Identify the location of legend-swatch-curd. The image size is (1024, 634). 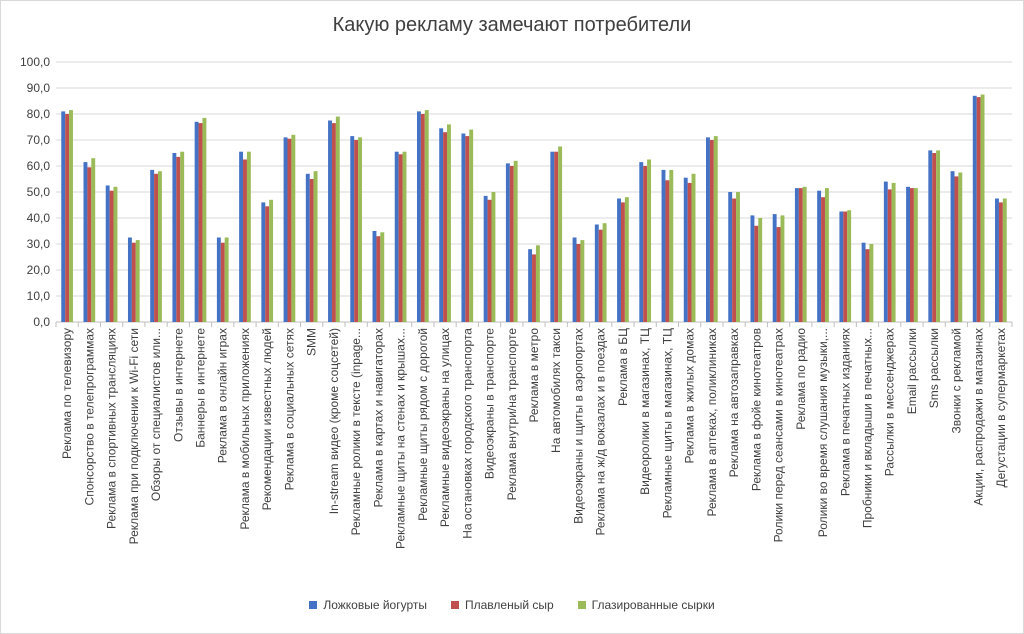
(581, 605).